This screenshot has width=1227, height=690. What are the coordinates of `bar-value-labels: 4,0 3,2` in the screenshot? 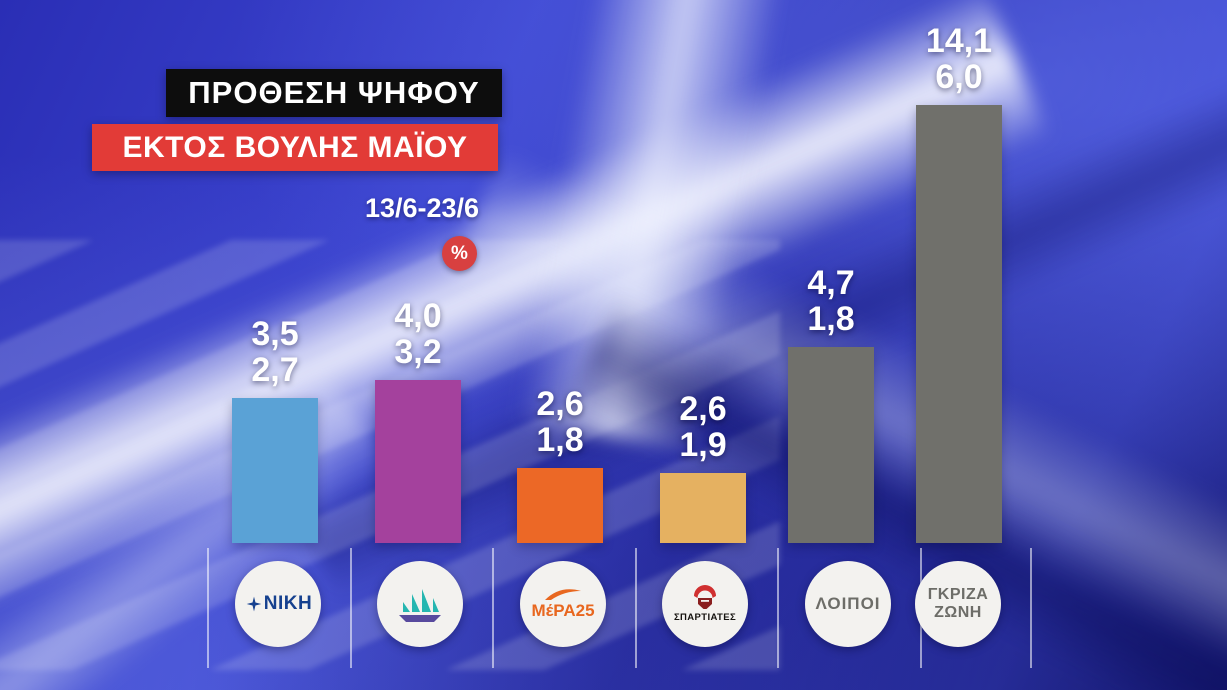 It's located at (418, 334).